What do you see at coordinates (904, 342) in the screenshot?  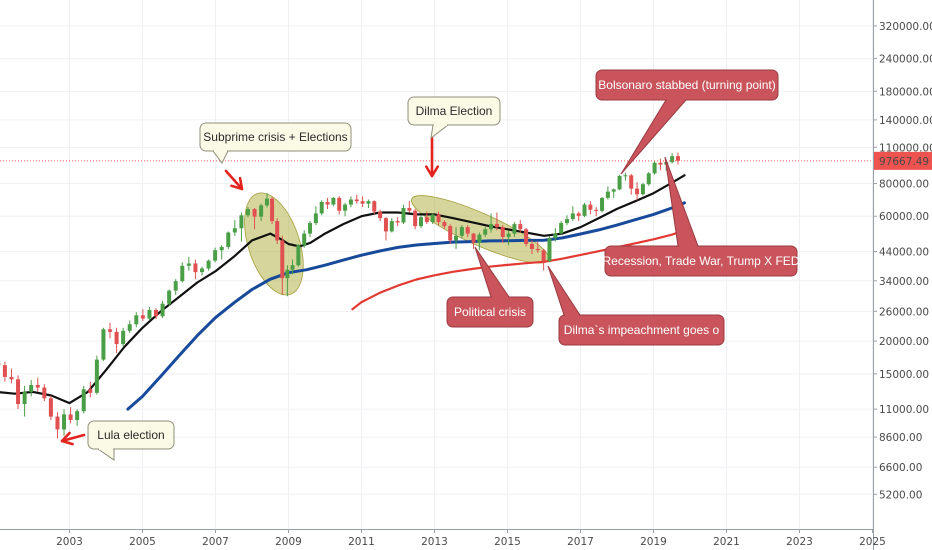 I see `price-tick-label: 20000.00` at bounding box center [904, 342].